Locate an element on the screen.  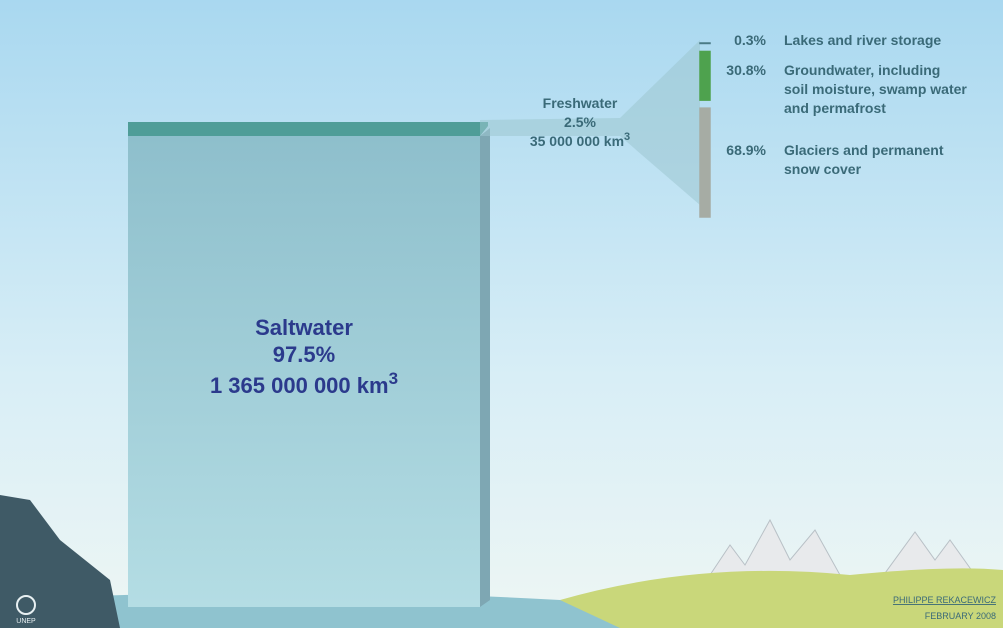
segment-label: Lakes and river storage is located at coordinates (862, 40).